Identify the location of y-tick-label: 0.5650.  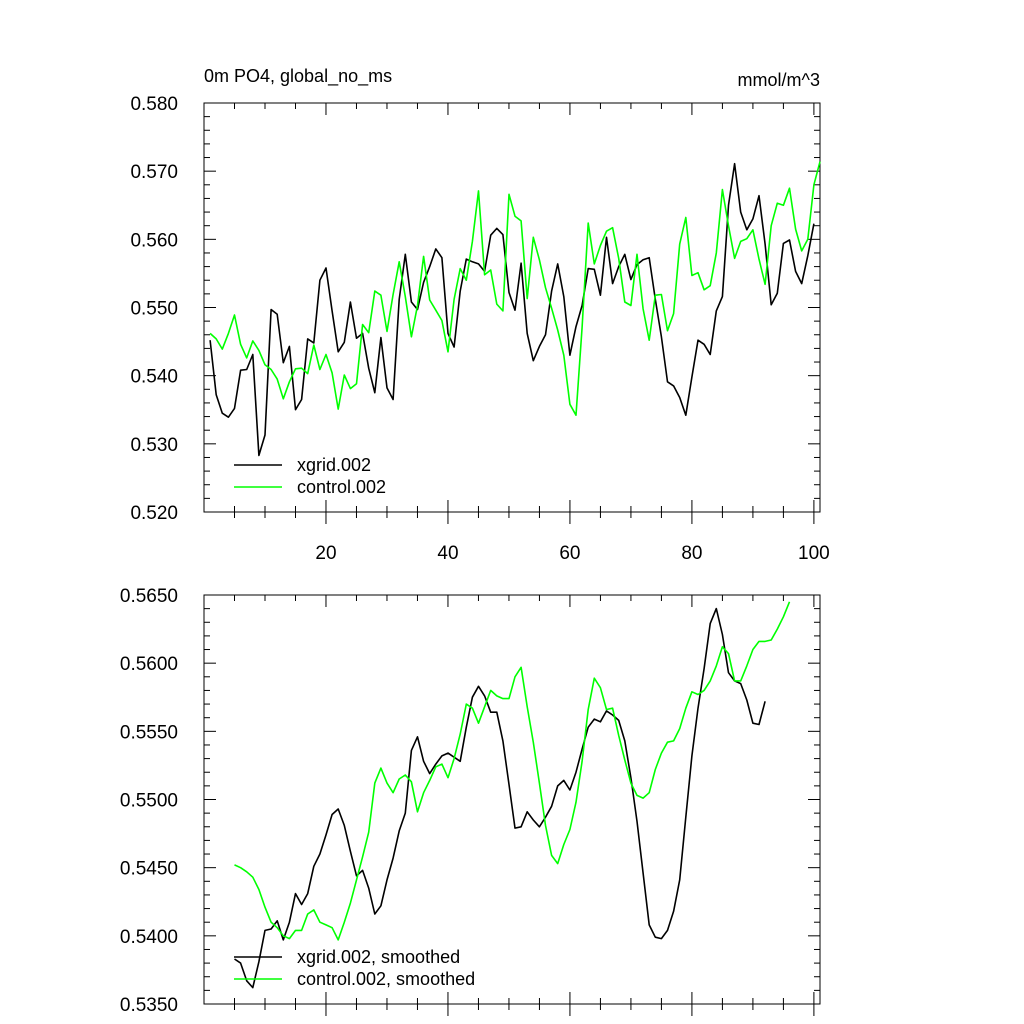
(149, 596).